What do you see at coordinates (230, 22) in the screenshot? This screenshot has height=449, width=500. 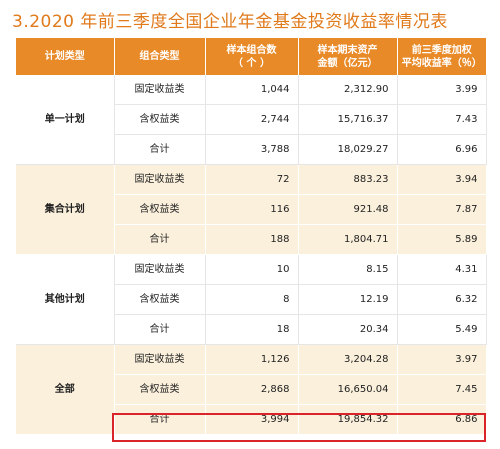 I see `page-title: 3.2020 年前三季度全国企业年金基金投资收益率情况表` at bounding box center [230, 22].